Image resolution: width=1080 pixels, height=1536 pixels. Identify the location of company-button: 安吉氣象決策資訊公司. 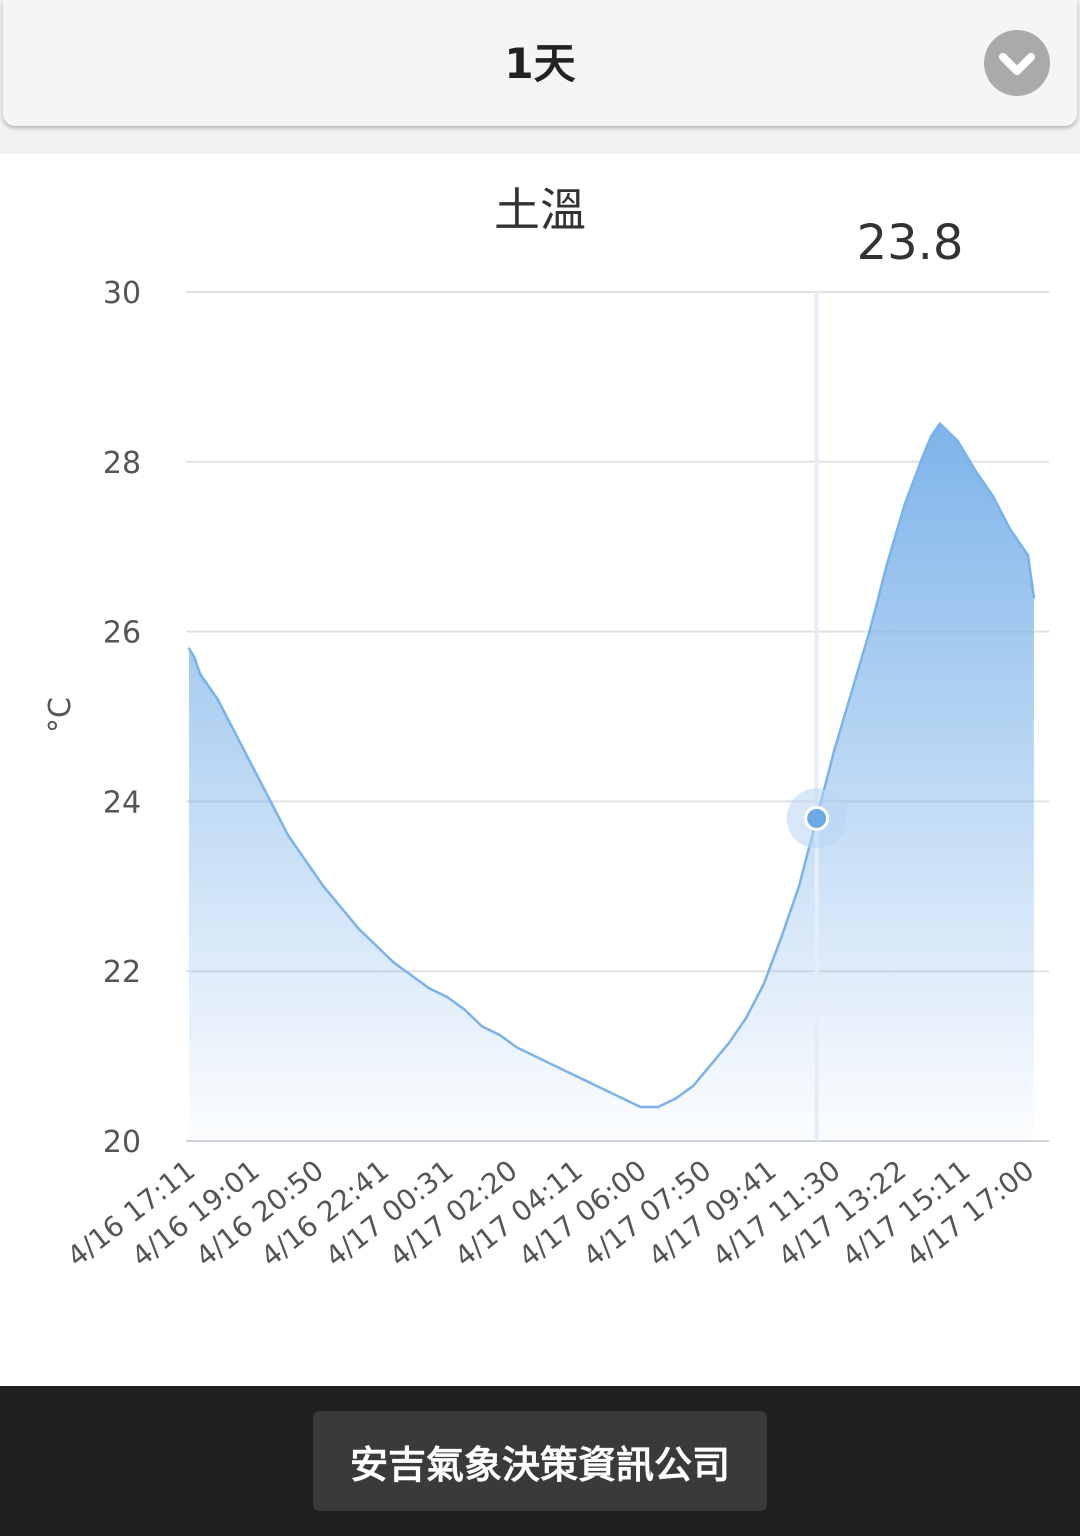
(540, 1461).